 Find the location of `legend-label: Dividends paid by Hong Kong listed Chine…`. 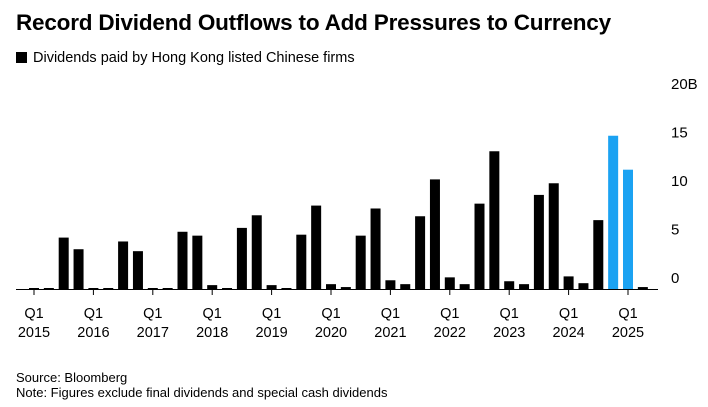

legend-label: Dividends paid by Hong Kong listed Chine… is located at coordinates (194, 58).